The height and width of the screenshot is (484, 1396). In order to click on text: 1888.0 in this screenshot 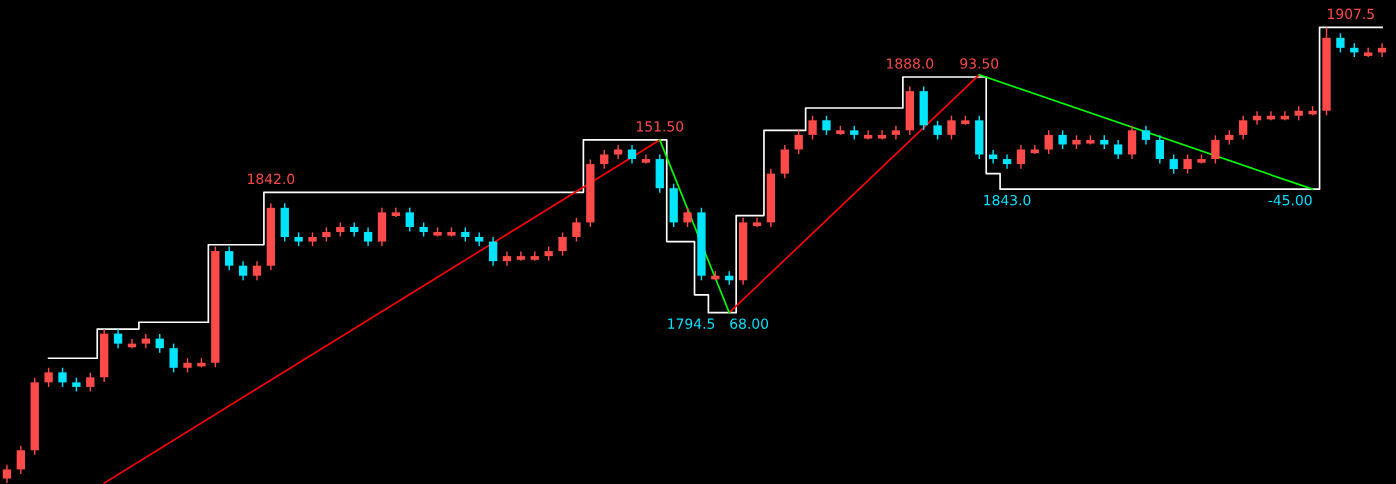, I will do `click(910, 63)`.